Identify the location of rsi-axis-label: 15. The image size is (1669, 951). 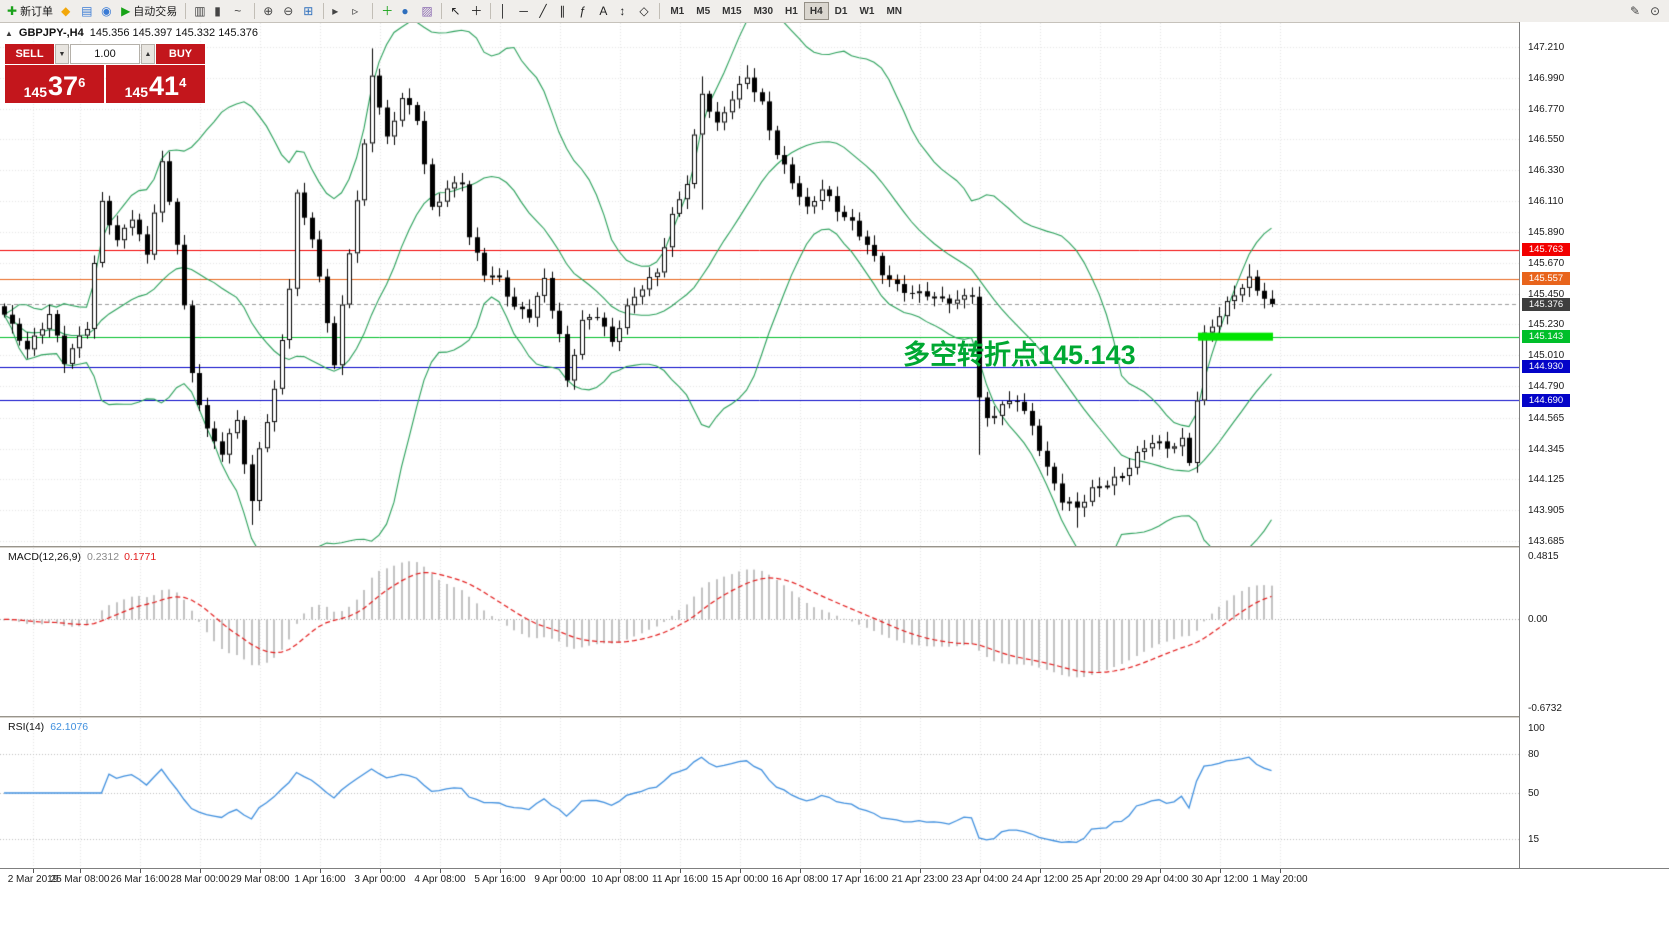
(1534, 839).